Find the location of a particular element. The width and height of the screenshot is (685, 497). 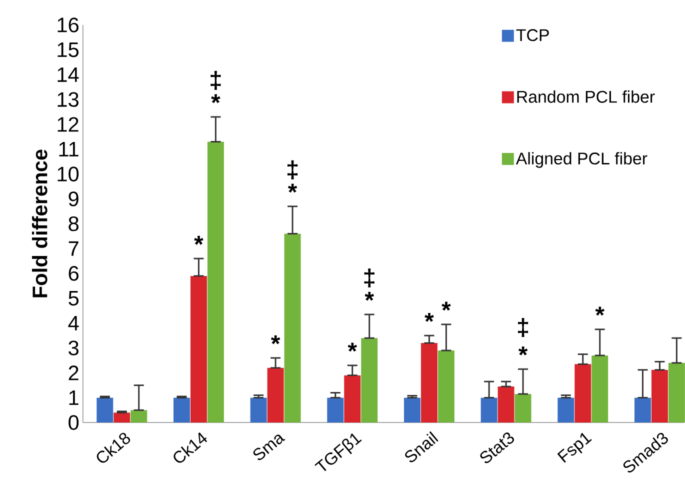

y-tick-label: 13 is located at coordinates (68, 99).